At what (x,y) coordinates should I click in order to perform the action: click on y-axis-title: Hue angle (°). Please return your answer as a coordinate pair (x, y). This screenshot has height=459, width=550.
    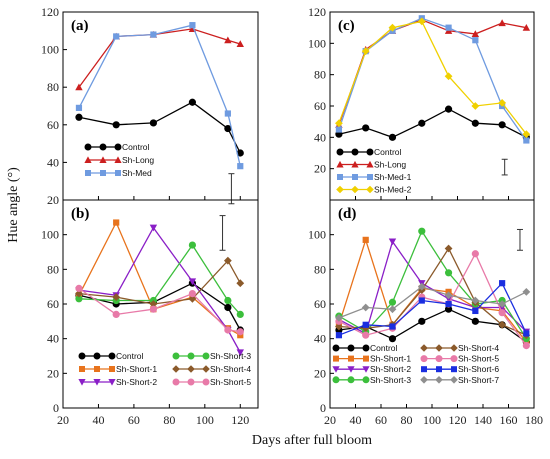
    Looking at the image, I should click on (13, 205).